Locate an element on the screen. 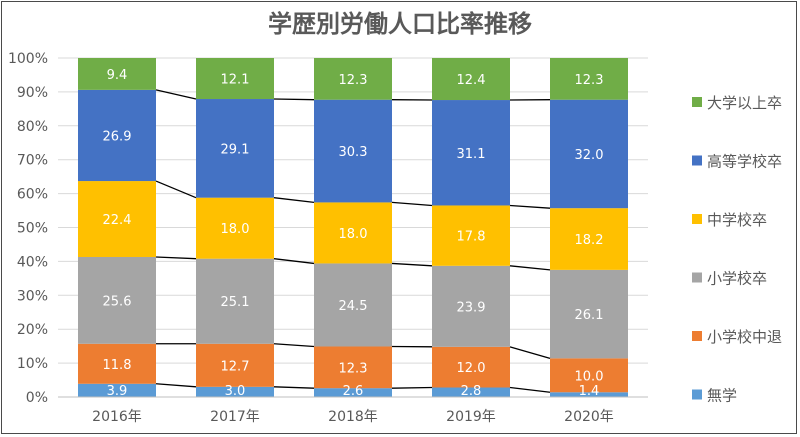 Image resolution: width=800 pixels, height=437 pixels. data-label: 26.9 is located at coordinates (117, 136).